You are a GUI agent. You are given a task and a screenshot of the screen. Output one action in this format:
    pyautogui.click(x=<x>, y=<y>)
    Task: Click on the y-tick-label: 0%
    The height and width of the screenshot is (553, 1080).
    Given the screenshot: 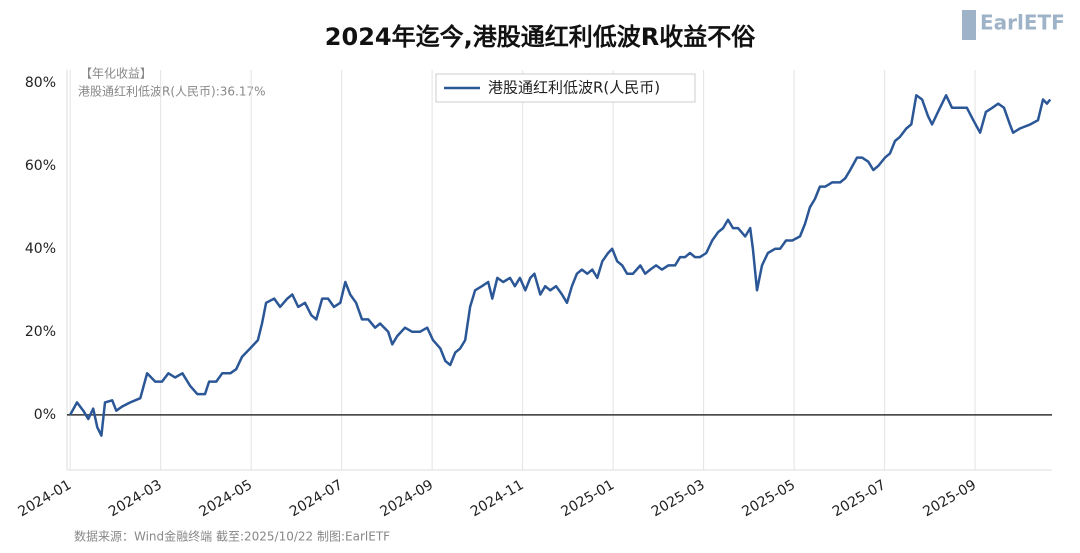 What is the action you would take?
    pyautogui.click(x=45, y=415)
    